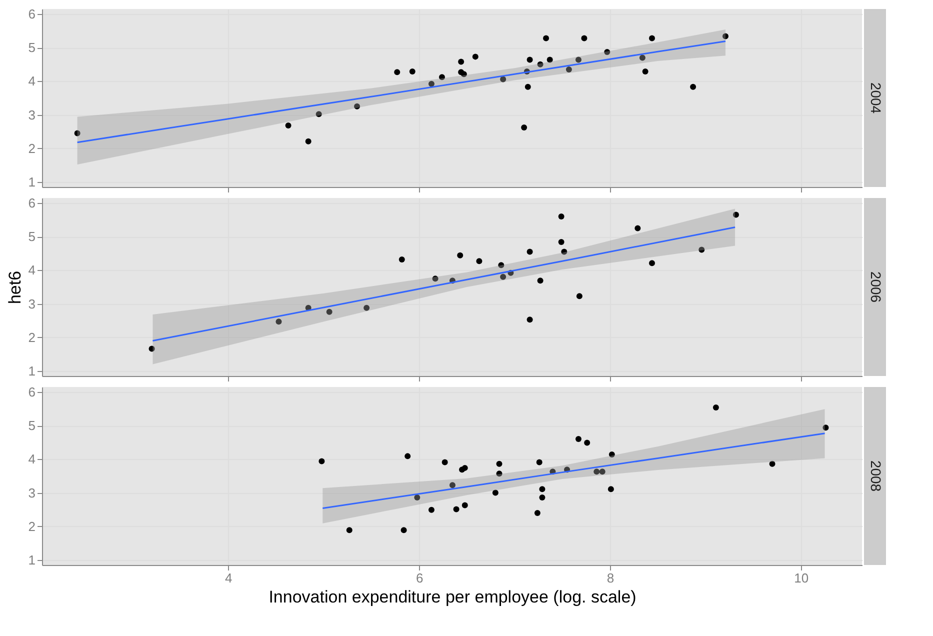 This screenshot has width=933, height=636. Describe the element at coordinates (876, 476) in the screenshot. I see `text: 2008` at that location.